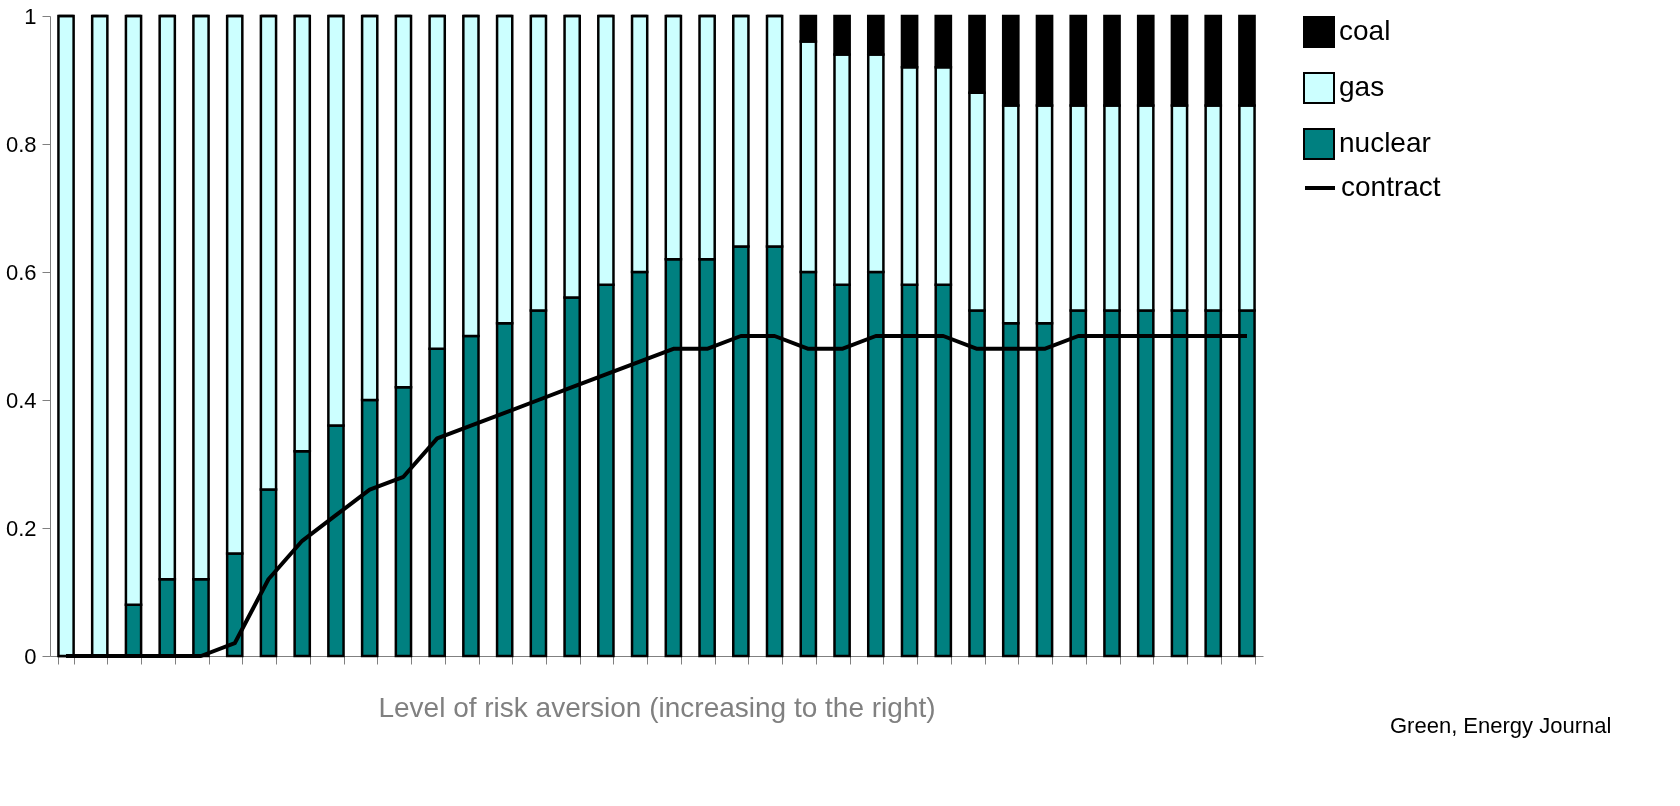  What do you see at coordinates (1385, 142) in the screenshot?
I see `legend-label: nuclear` at bounding box center [1385, 142].